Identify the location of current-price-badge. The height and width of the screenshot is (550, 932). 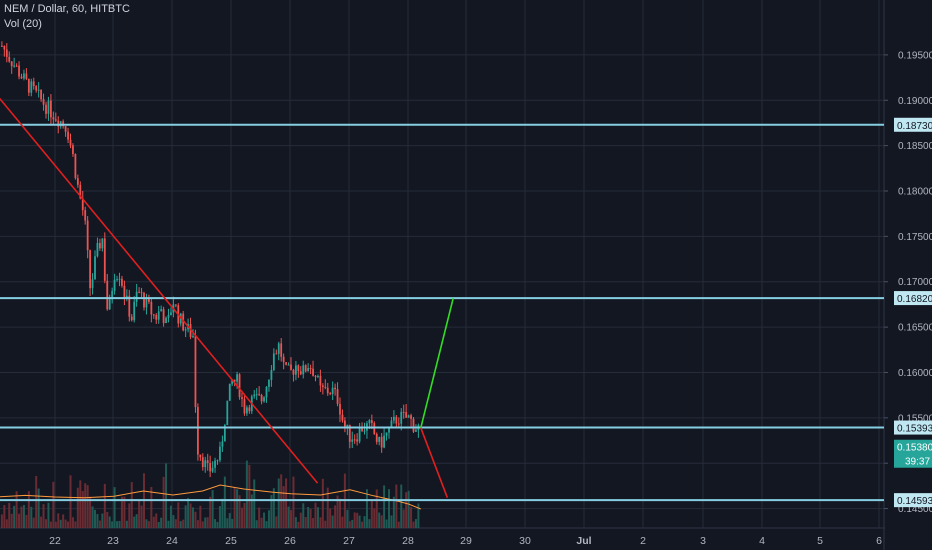
(913, 453).